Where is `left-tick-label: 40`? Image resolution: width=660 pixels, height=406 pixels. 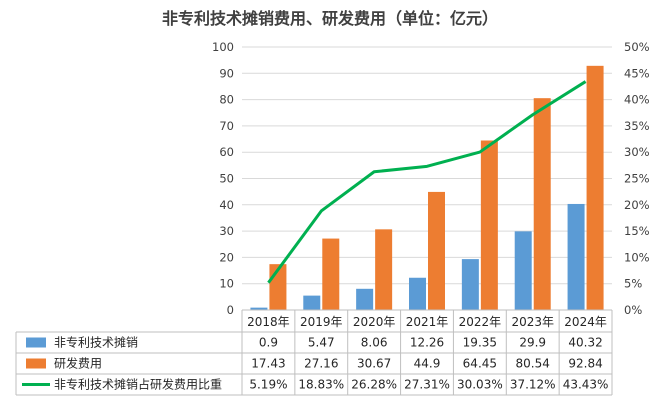
left-tick-label: 40 is located at coordinates (226, 205).